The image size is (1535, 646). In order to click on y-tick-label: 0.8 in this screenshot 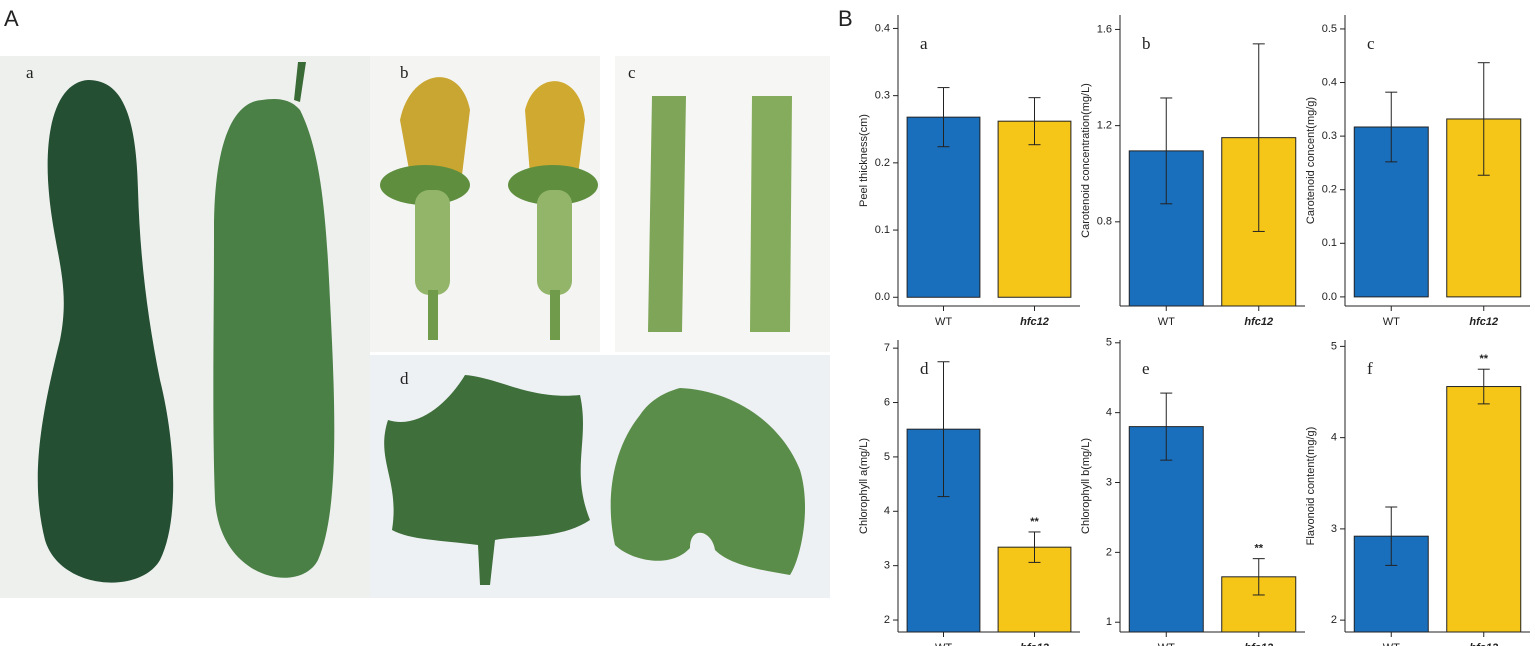, I will do `click(1104, 222)`.